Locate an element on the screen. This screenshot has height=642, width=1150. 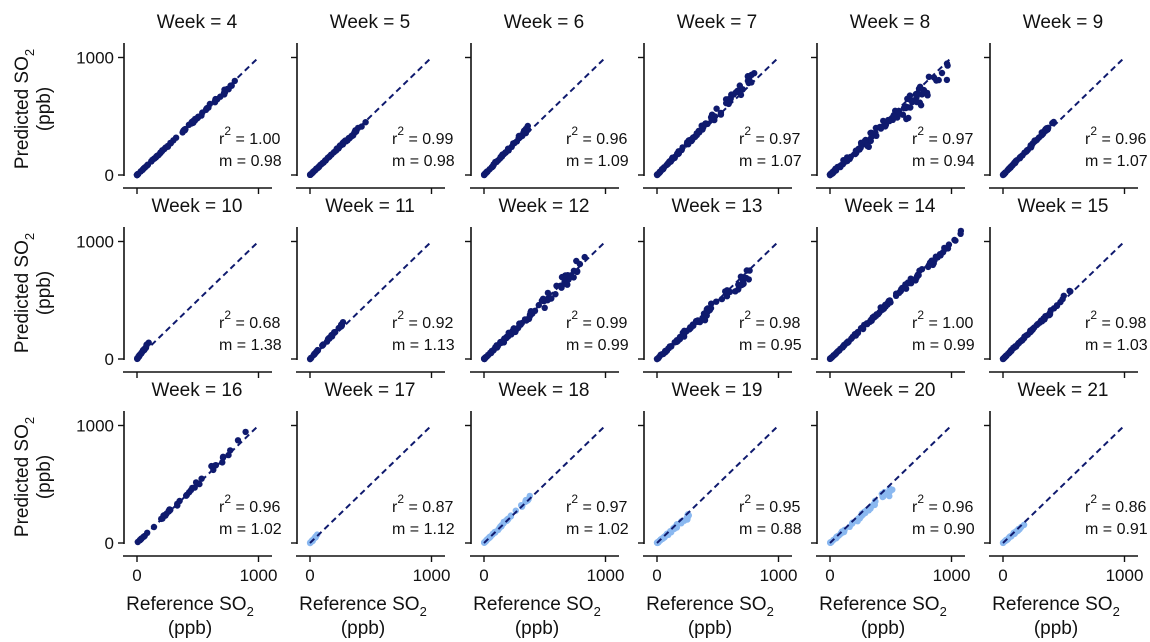
slope-label: m = 1.02 is located at coordinates (250, 529).